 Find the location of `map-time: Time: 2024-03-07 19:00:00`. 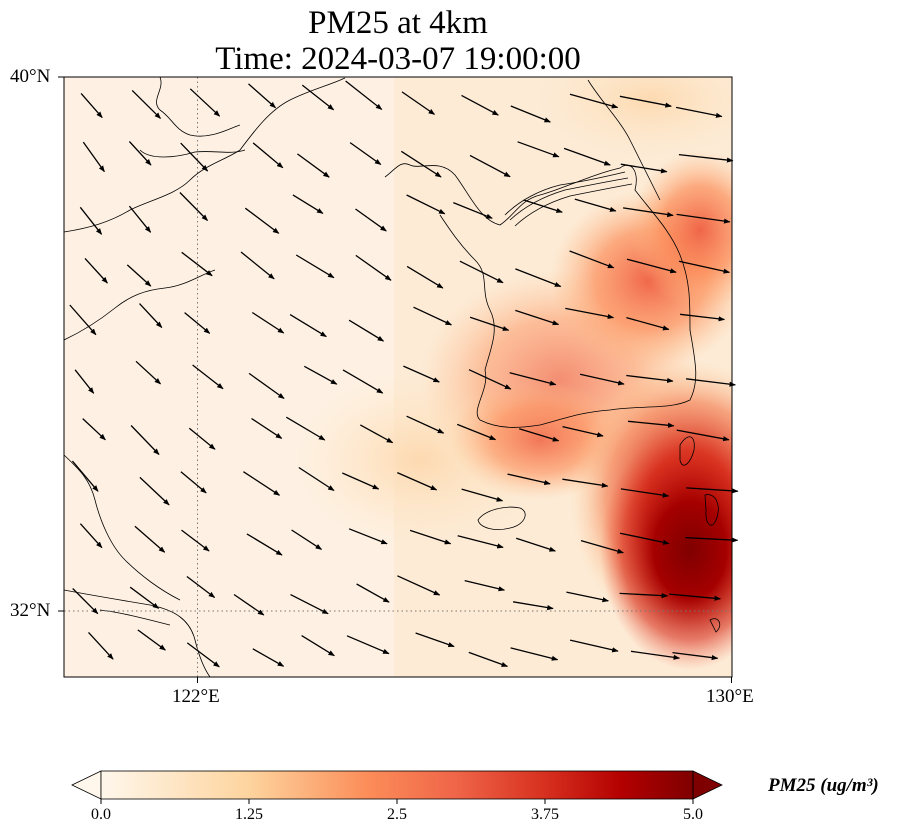

map-time: Time: 2024-03-07 19:00:00 is located at coordinates (398, 59).